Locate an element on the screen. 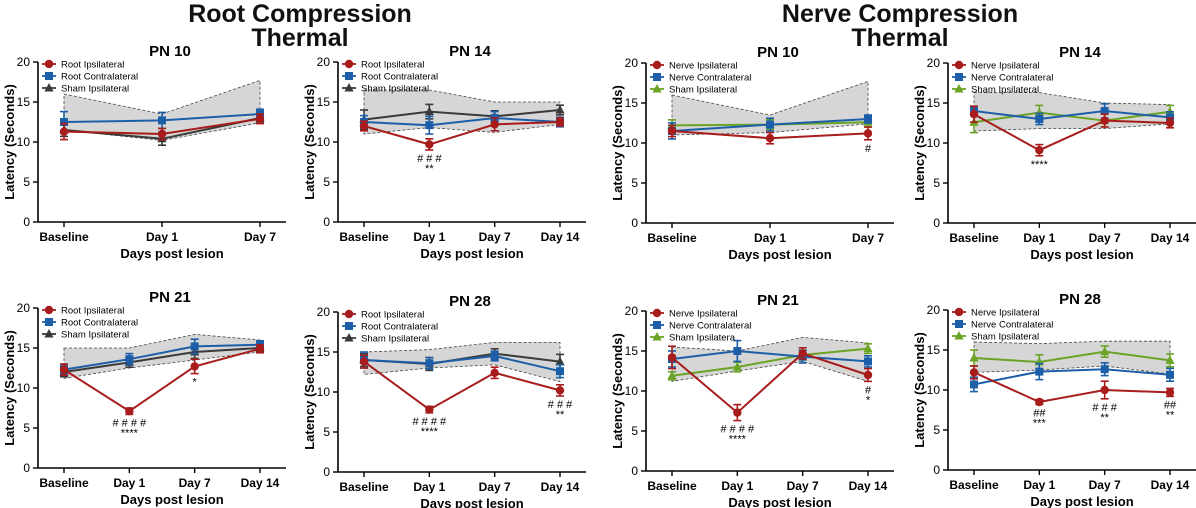 This screenshot has height=508, width=1196. significance-marker: *** is located at coordinates (1040, 423).